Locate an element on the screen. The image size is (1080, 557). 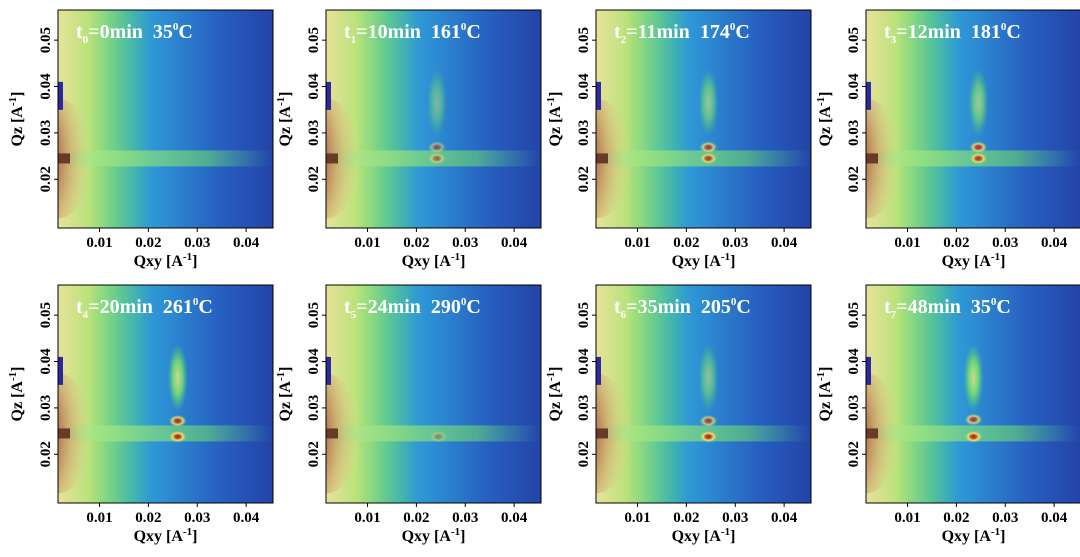
y-axis-label-sup: -1 is located at coordinates (551, 376).